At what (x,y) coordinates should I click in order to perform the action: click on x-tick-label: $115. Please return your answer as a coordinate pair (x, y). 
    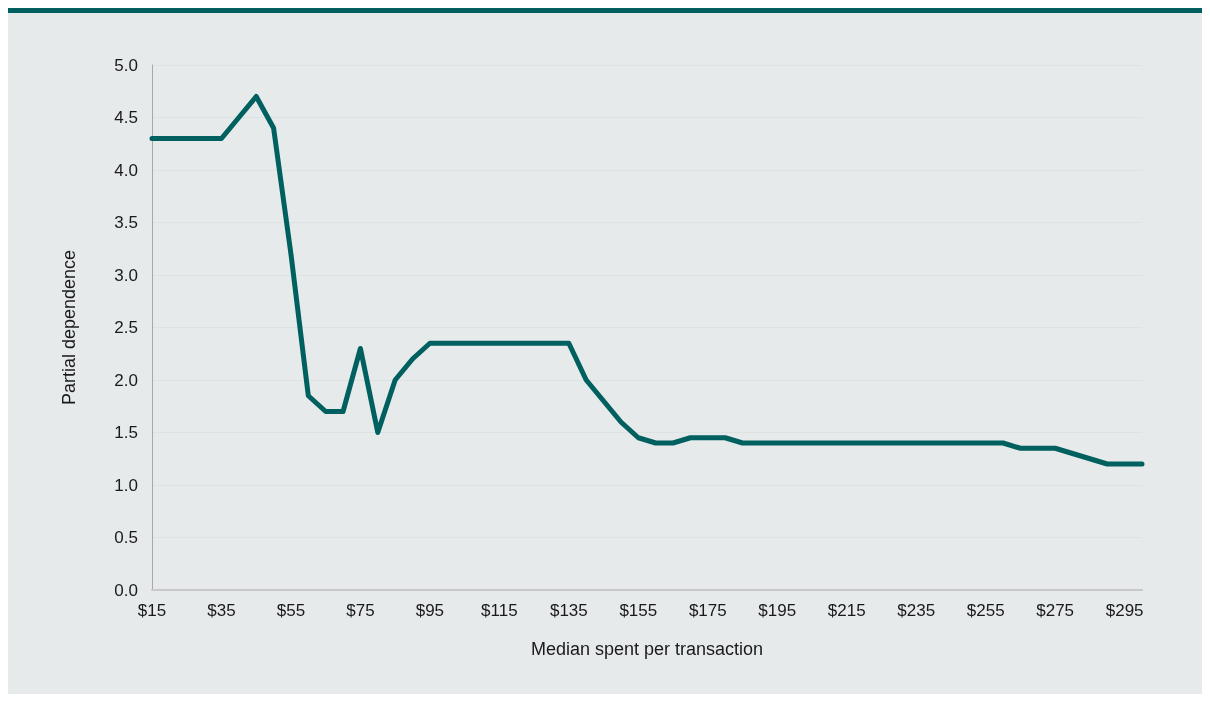
    Looking at the image, I should click on (499, 610).